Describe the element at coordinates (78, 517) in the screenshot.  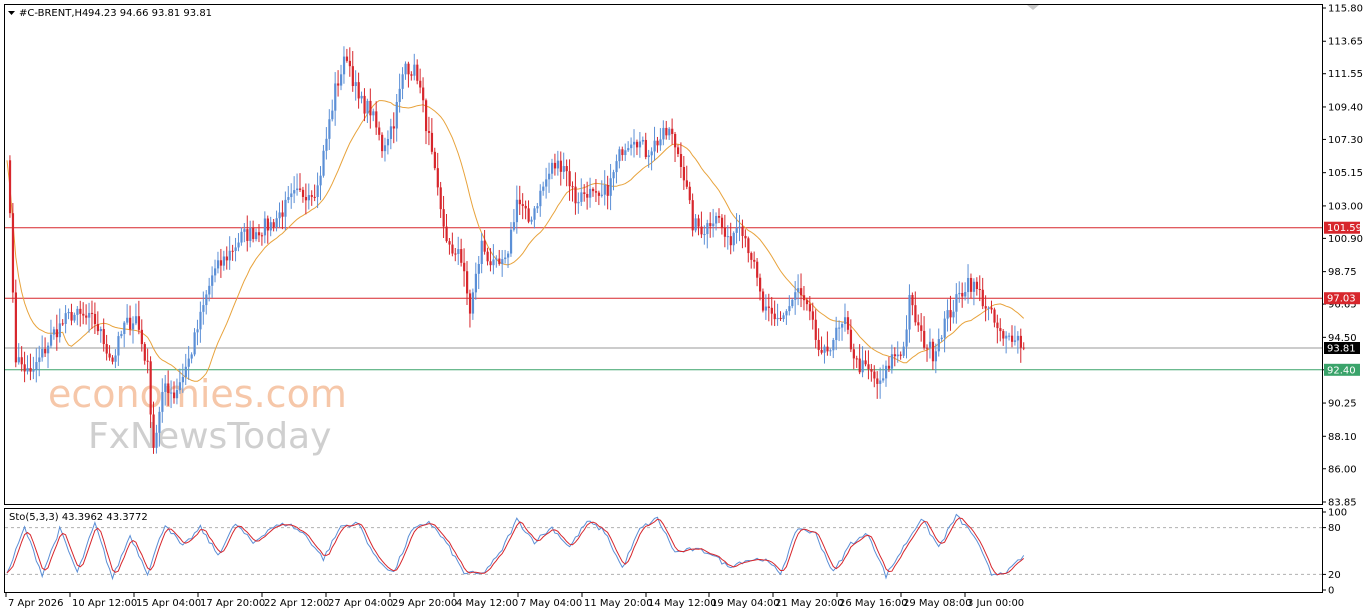
I see `oscillator-title: Sto(5,3,3) 43.3962 43.3772` at that location.